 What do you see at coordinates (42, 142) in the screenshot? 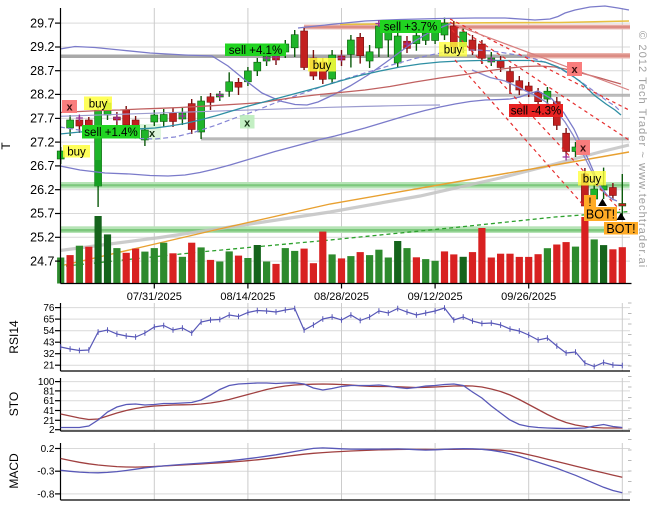
I see `svg-text: 27.2` at bounding box center [42, 142].